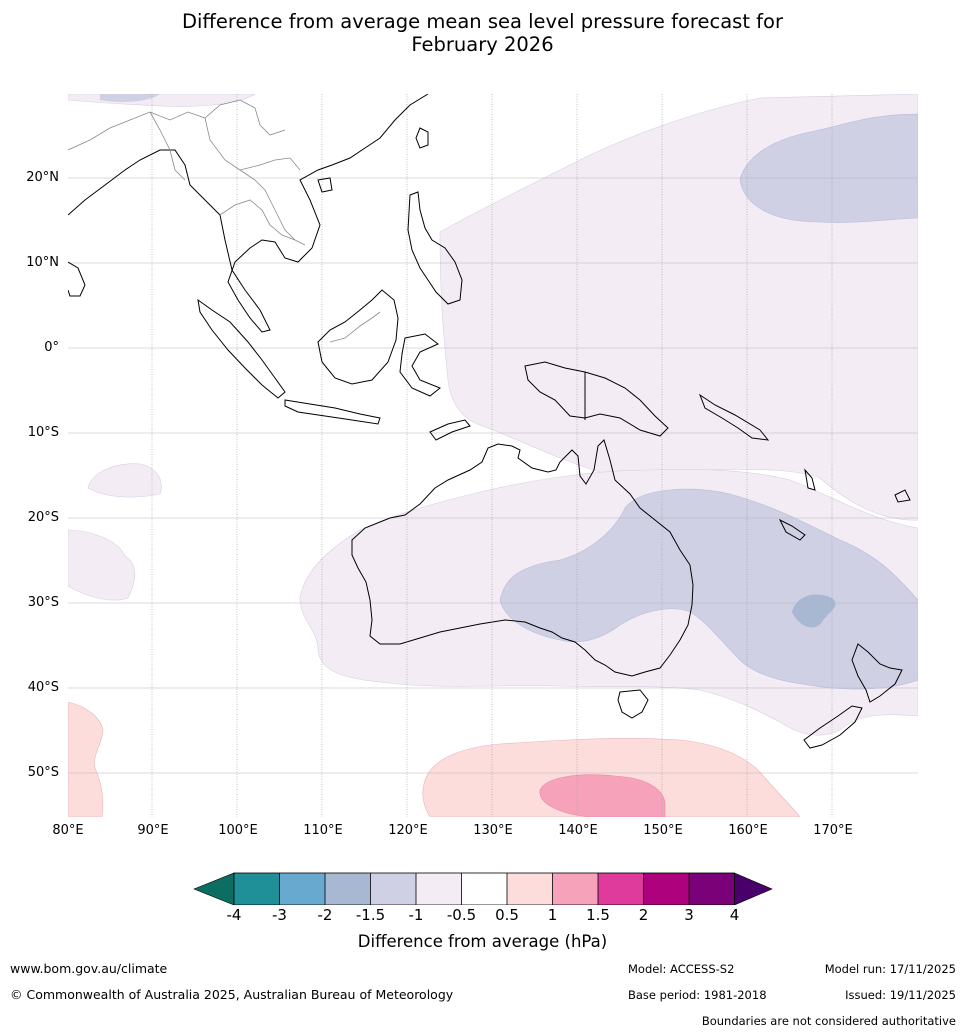 The image size is (965, 1035). I want to click on colorbar-tick-minus-4: -4, so click(234, 915).